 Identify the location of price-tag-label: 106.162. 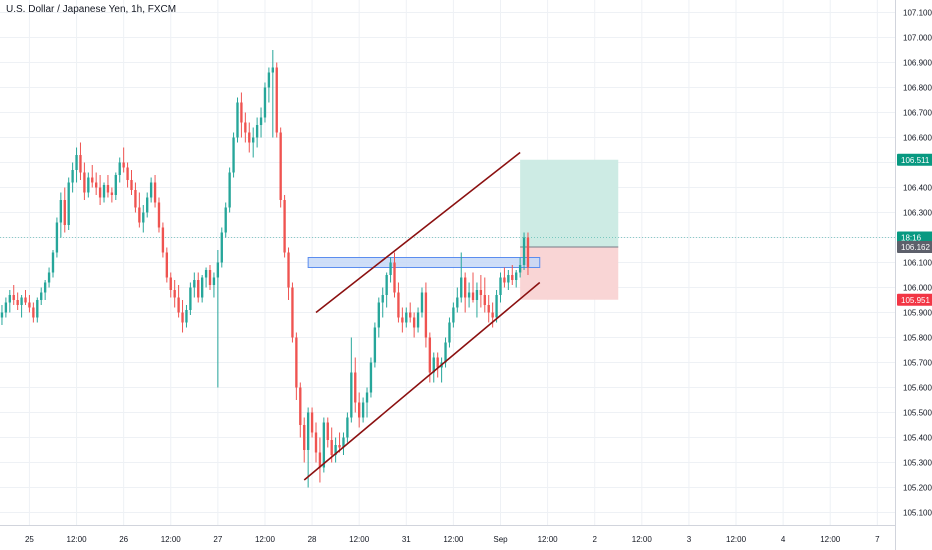
(915, 247).